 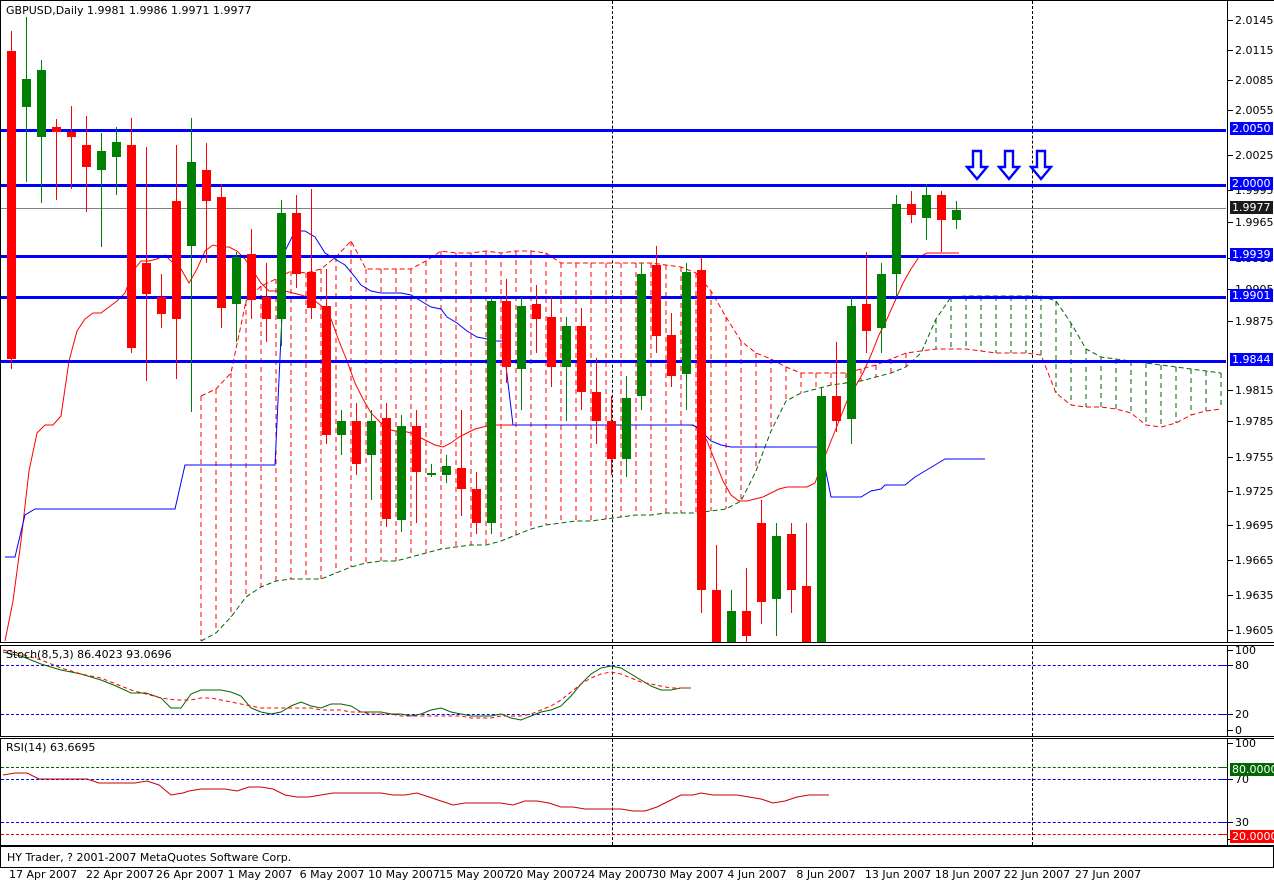 What do you see at coordinates (1254, 595) in the screenshot?
I see `price-tick-label: 1.9635` at bounding box center [1254, 595].